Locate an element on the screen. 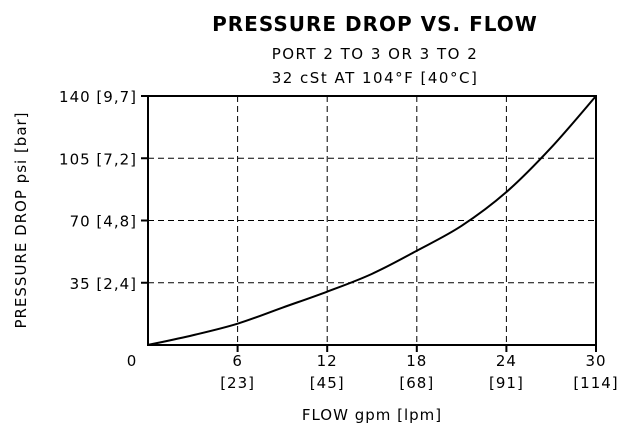 The width and height of the screenshot is (633, 441). chart-title: PRESSURE DROP VS. FLOW is located at coordinates (375, 24).